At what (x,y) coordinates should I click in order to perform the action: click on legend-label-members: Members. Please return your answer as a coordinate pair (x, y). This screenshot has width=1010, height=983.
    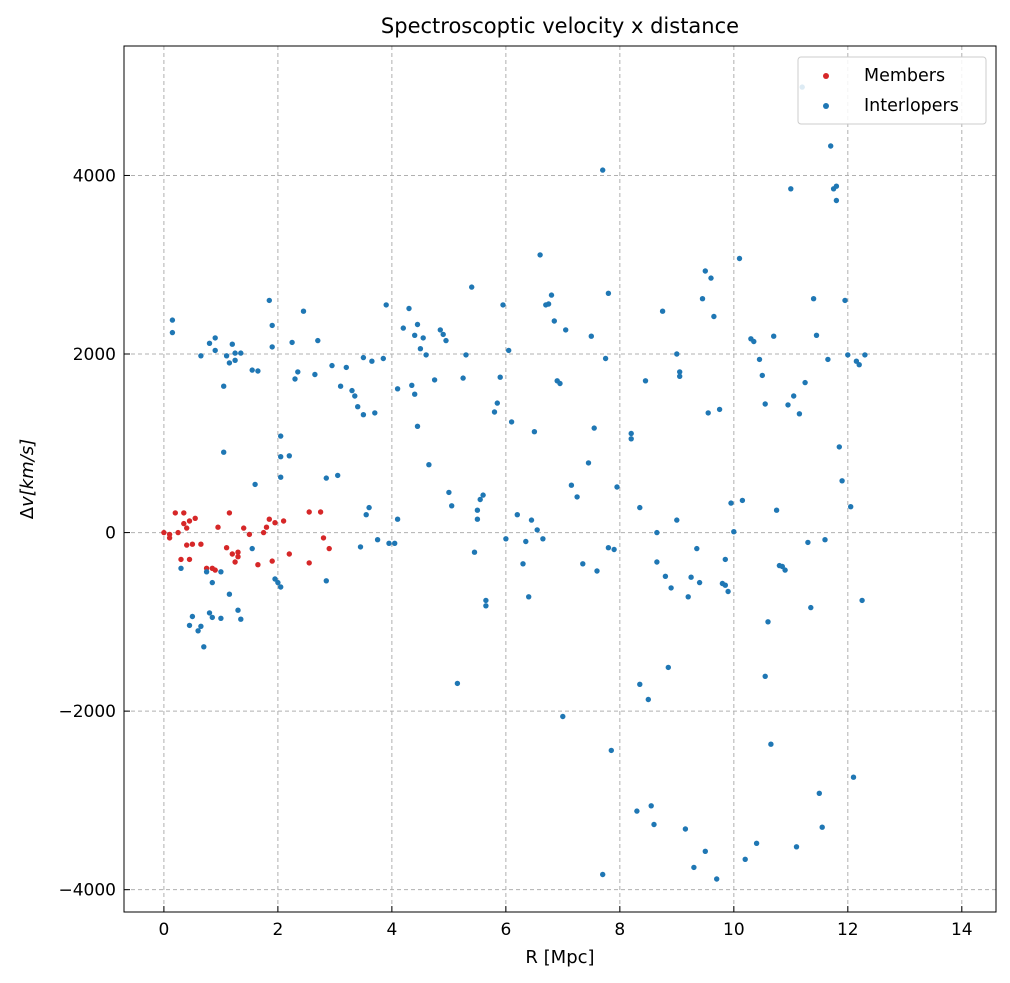
    Looking at the image, I should click on (904, 76).